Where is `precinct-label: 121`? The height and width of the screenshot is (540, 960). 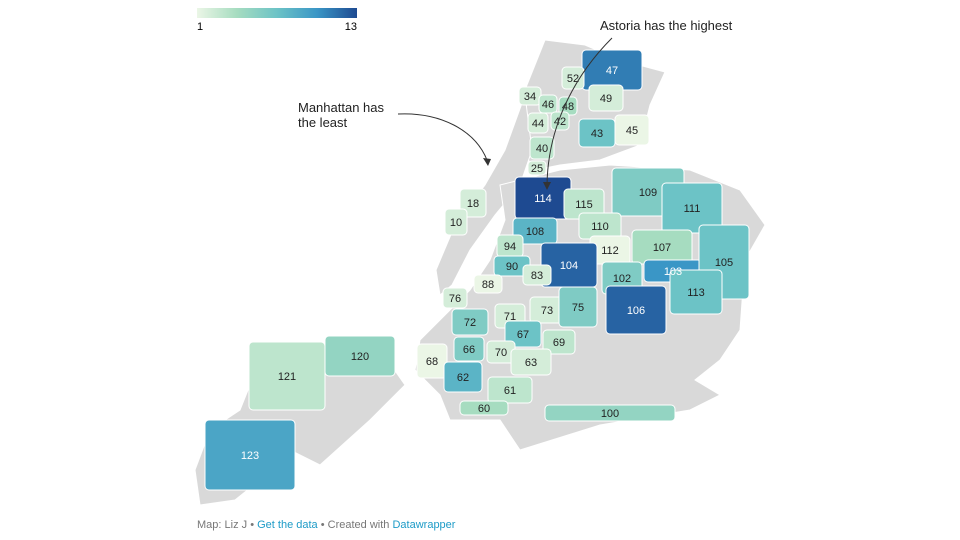
precinct-label: 121 is located at coordinates (287, 377).